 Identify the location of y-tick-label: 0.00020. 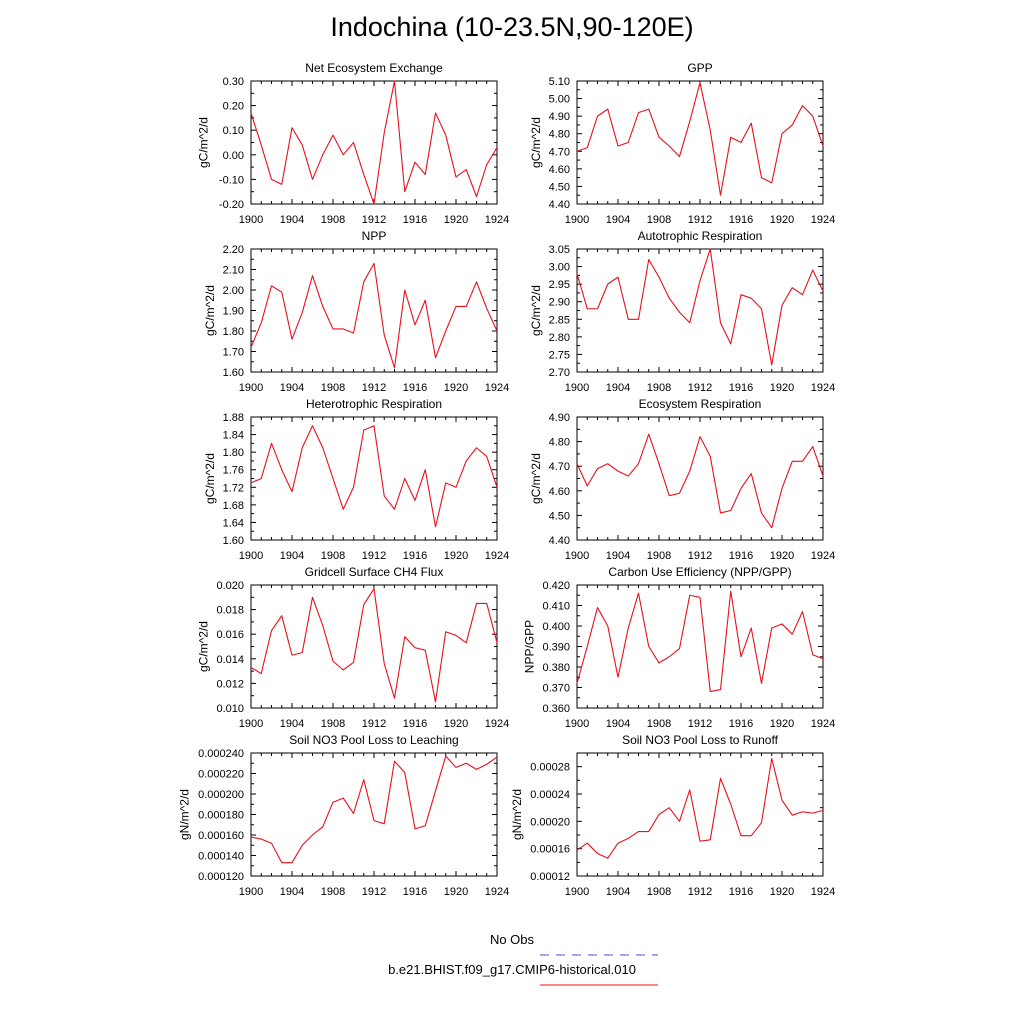
(550, 822).